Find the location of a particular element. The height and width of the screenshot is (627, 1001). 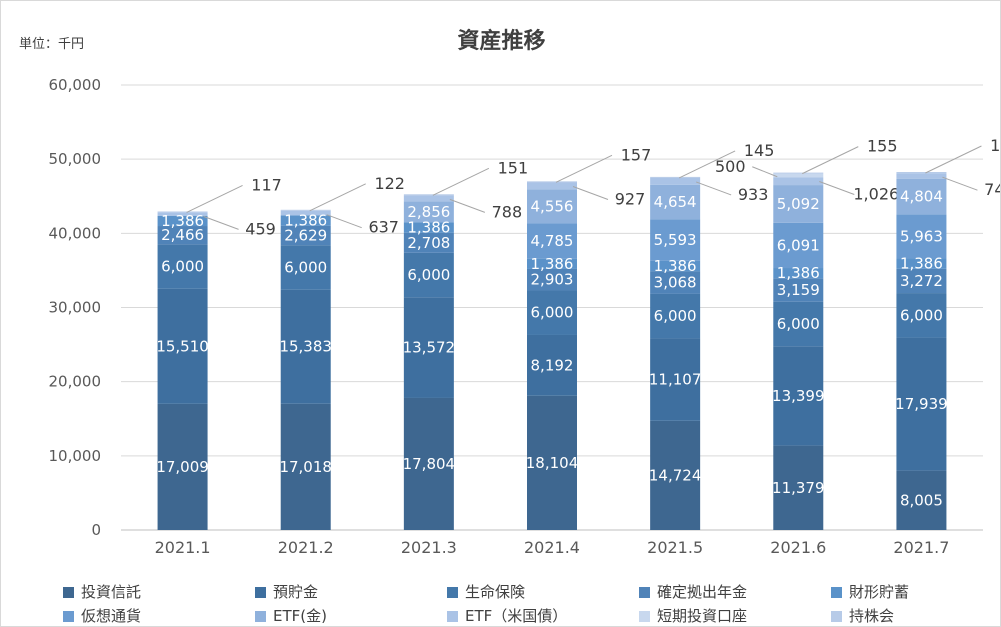

legend-label: 短期投資口座 is located at coordinates (702, 616).